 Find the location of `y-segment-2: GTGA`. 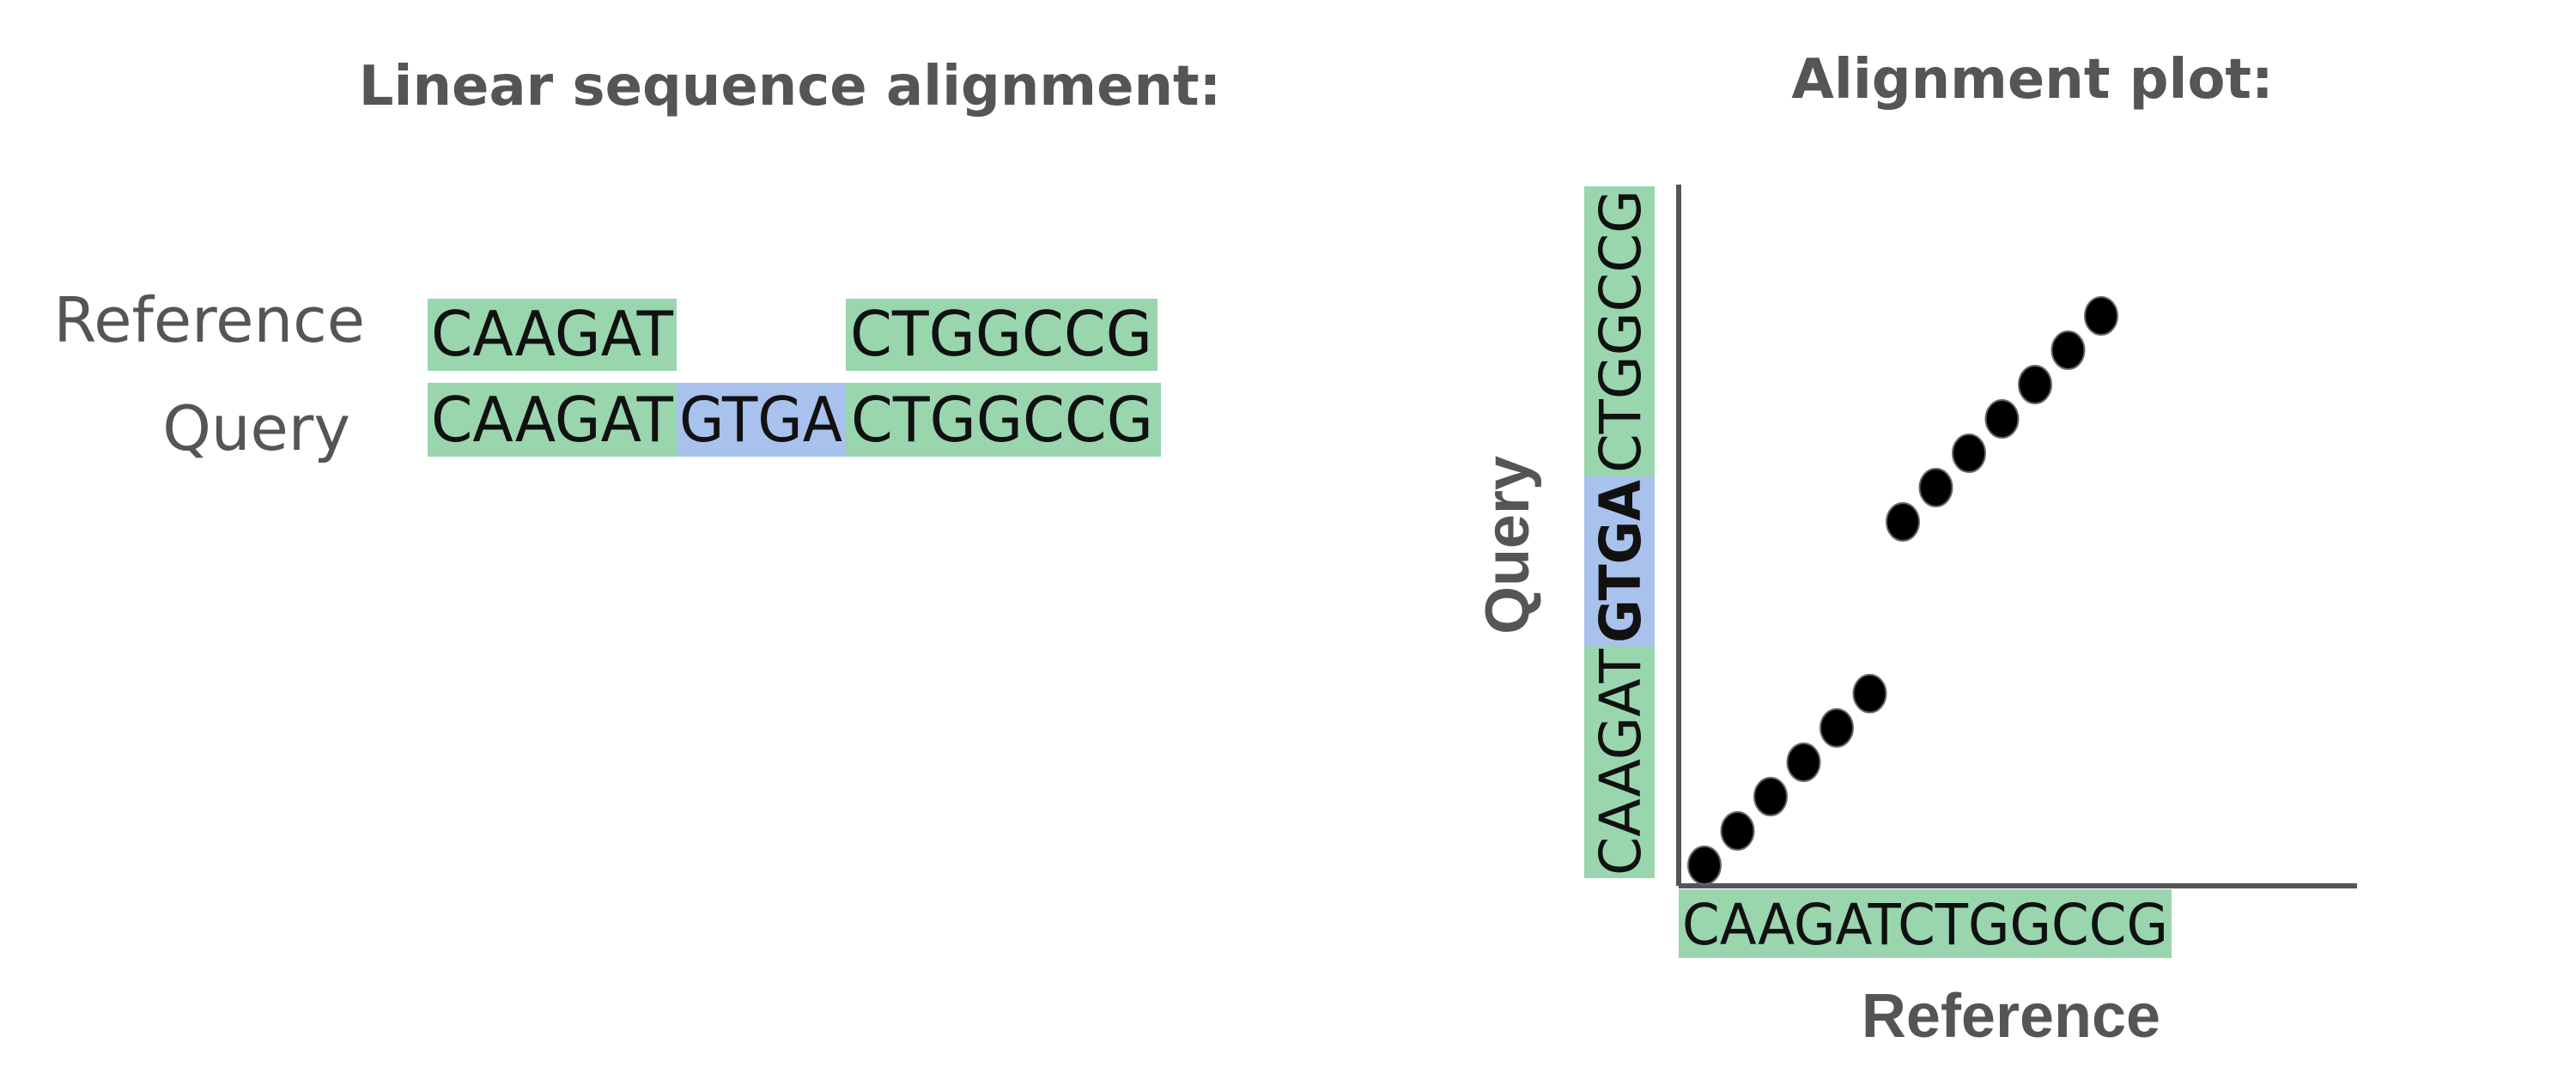

y-segment-2: GTGA is located at coordinates (1621, 562).